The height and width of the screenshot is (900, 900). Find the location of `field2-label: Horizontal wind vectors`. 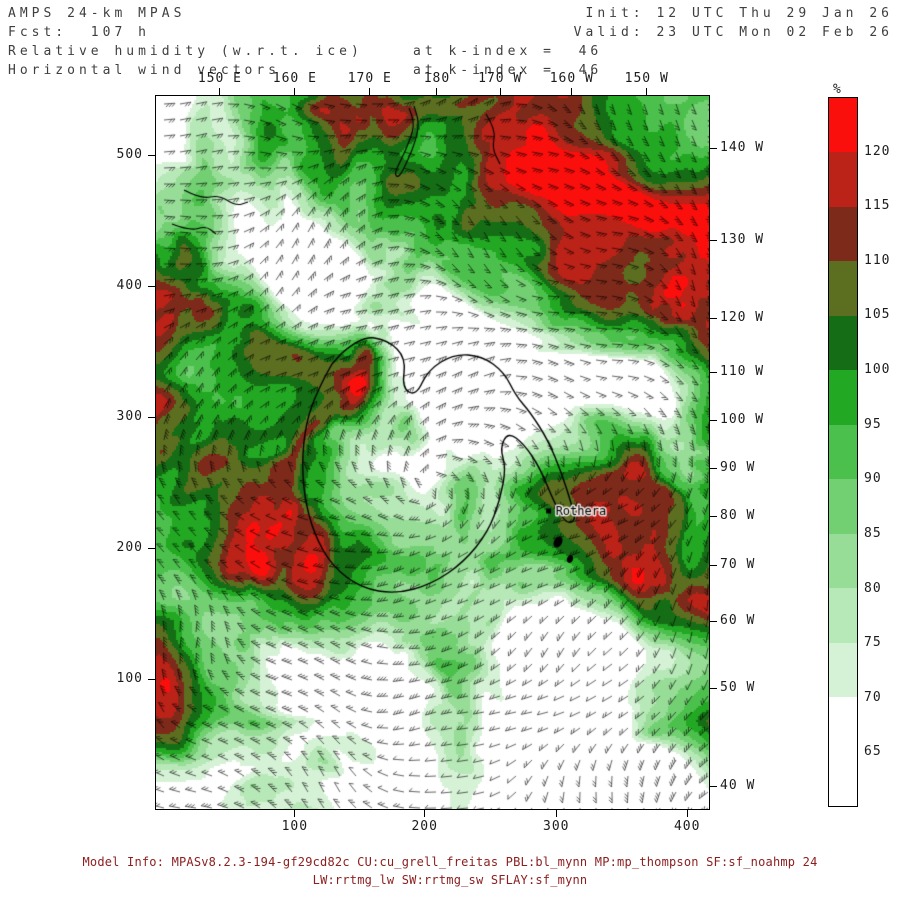

field2-label: Horizontal wind vectors is located at coordinates (144, 70).